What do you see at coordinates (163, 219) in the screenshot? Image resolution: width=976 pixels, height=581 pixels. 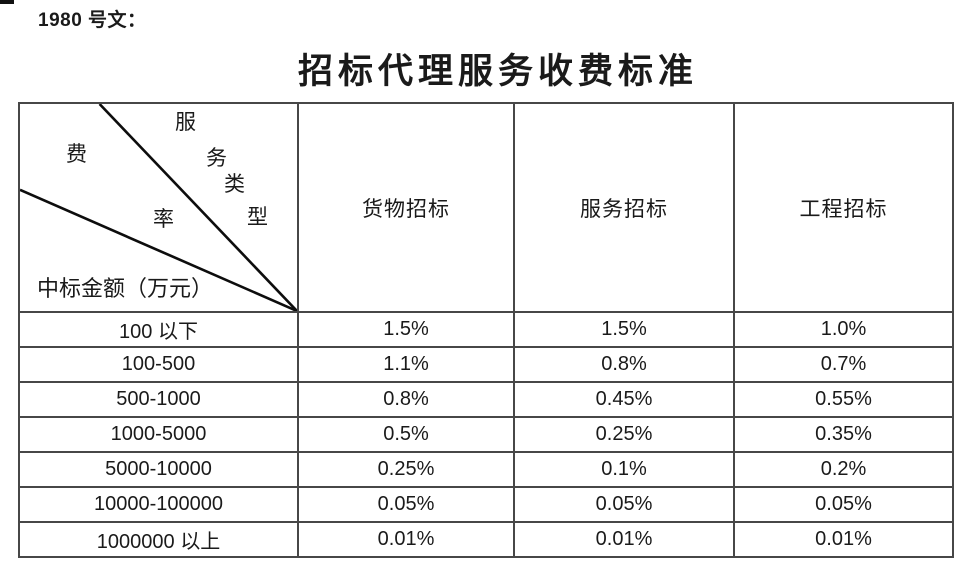 I see `fee-rate-char-2: 率` at bounding box center [163, 219].